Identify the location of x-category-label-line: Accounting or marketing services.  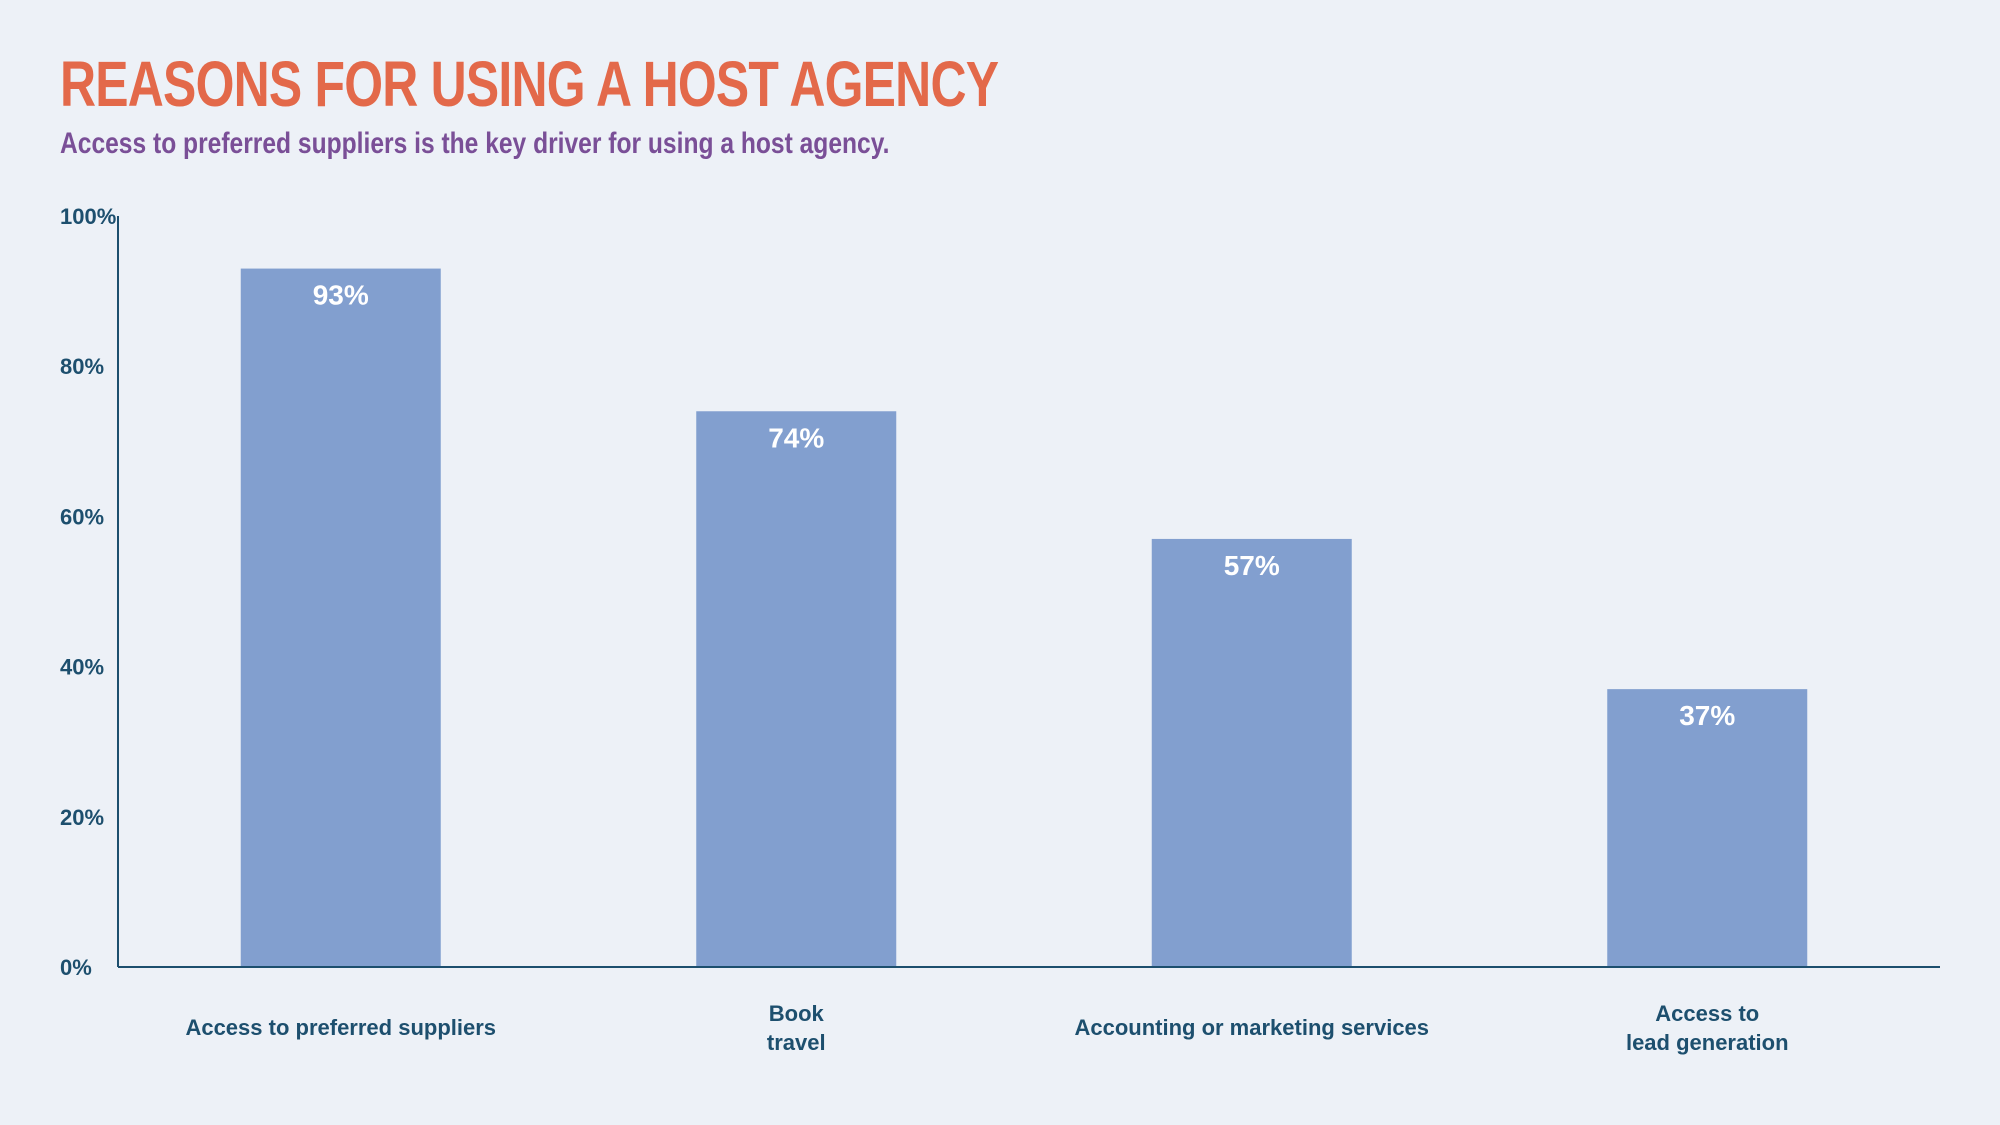
(1251, 1027).